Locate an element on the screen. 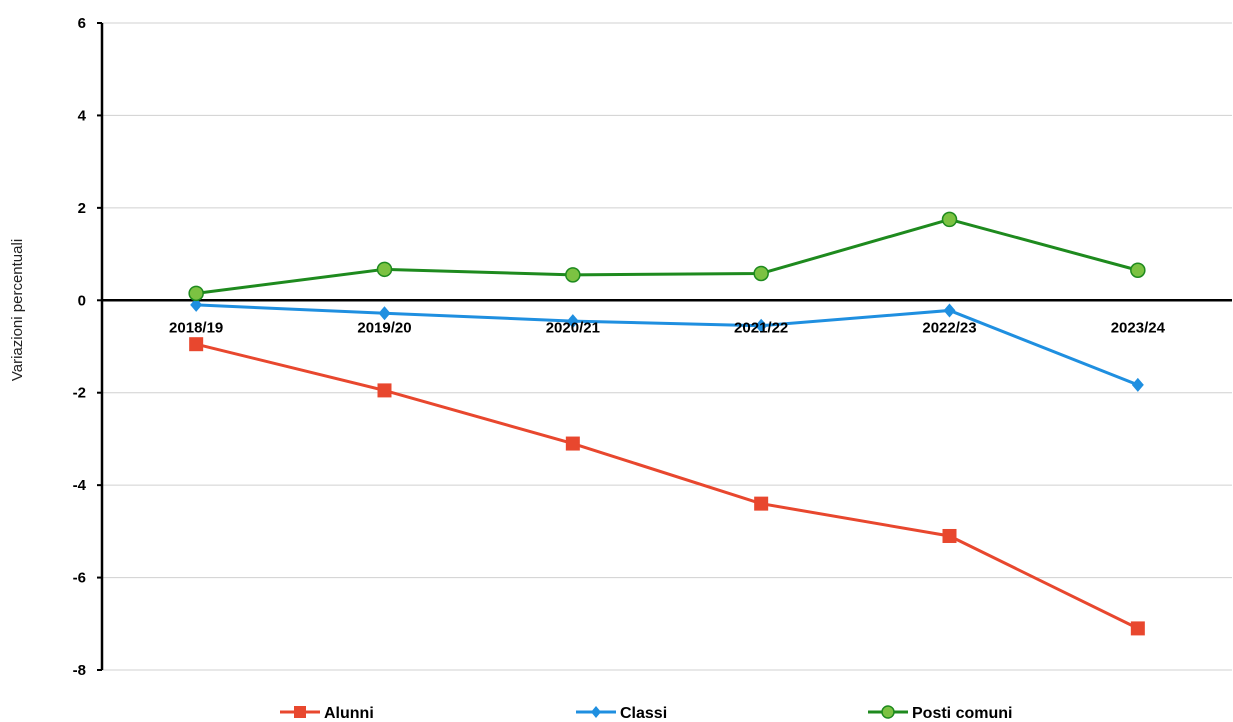 The height and width of the screenshot is (722, 1233). legend-item: Classi is located at coordinates (621, 713).